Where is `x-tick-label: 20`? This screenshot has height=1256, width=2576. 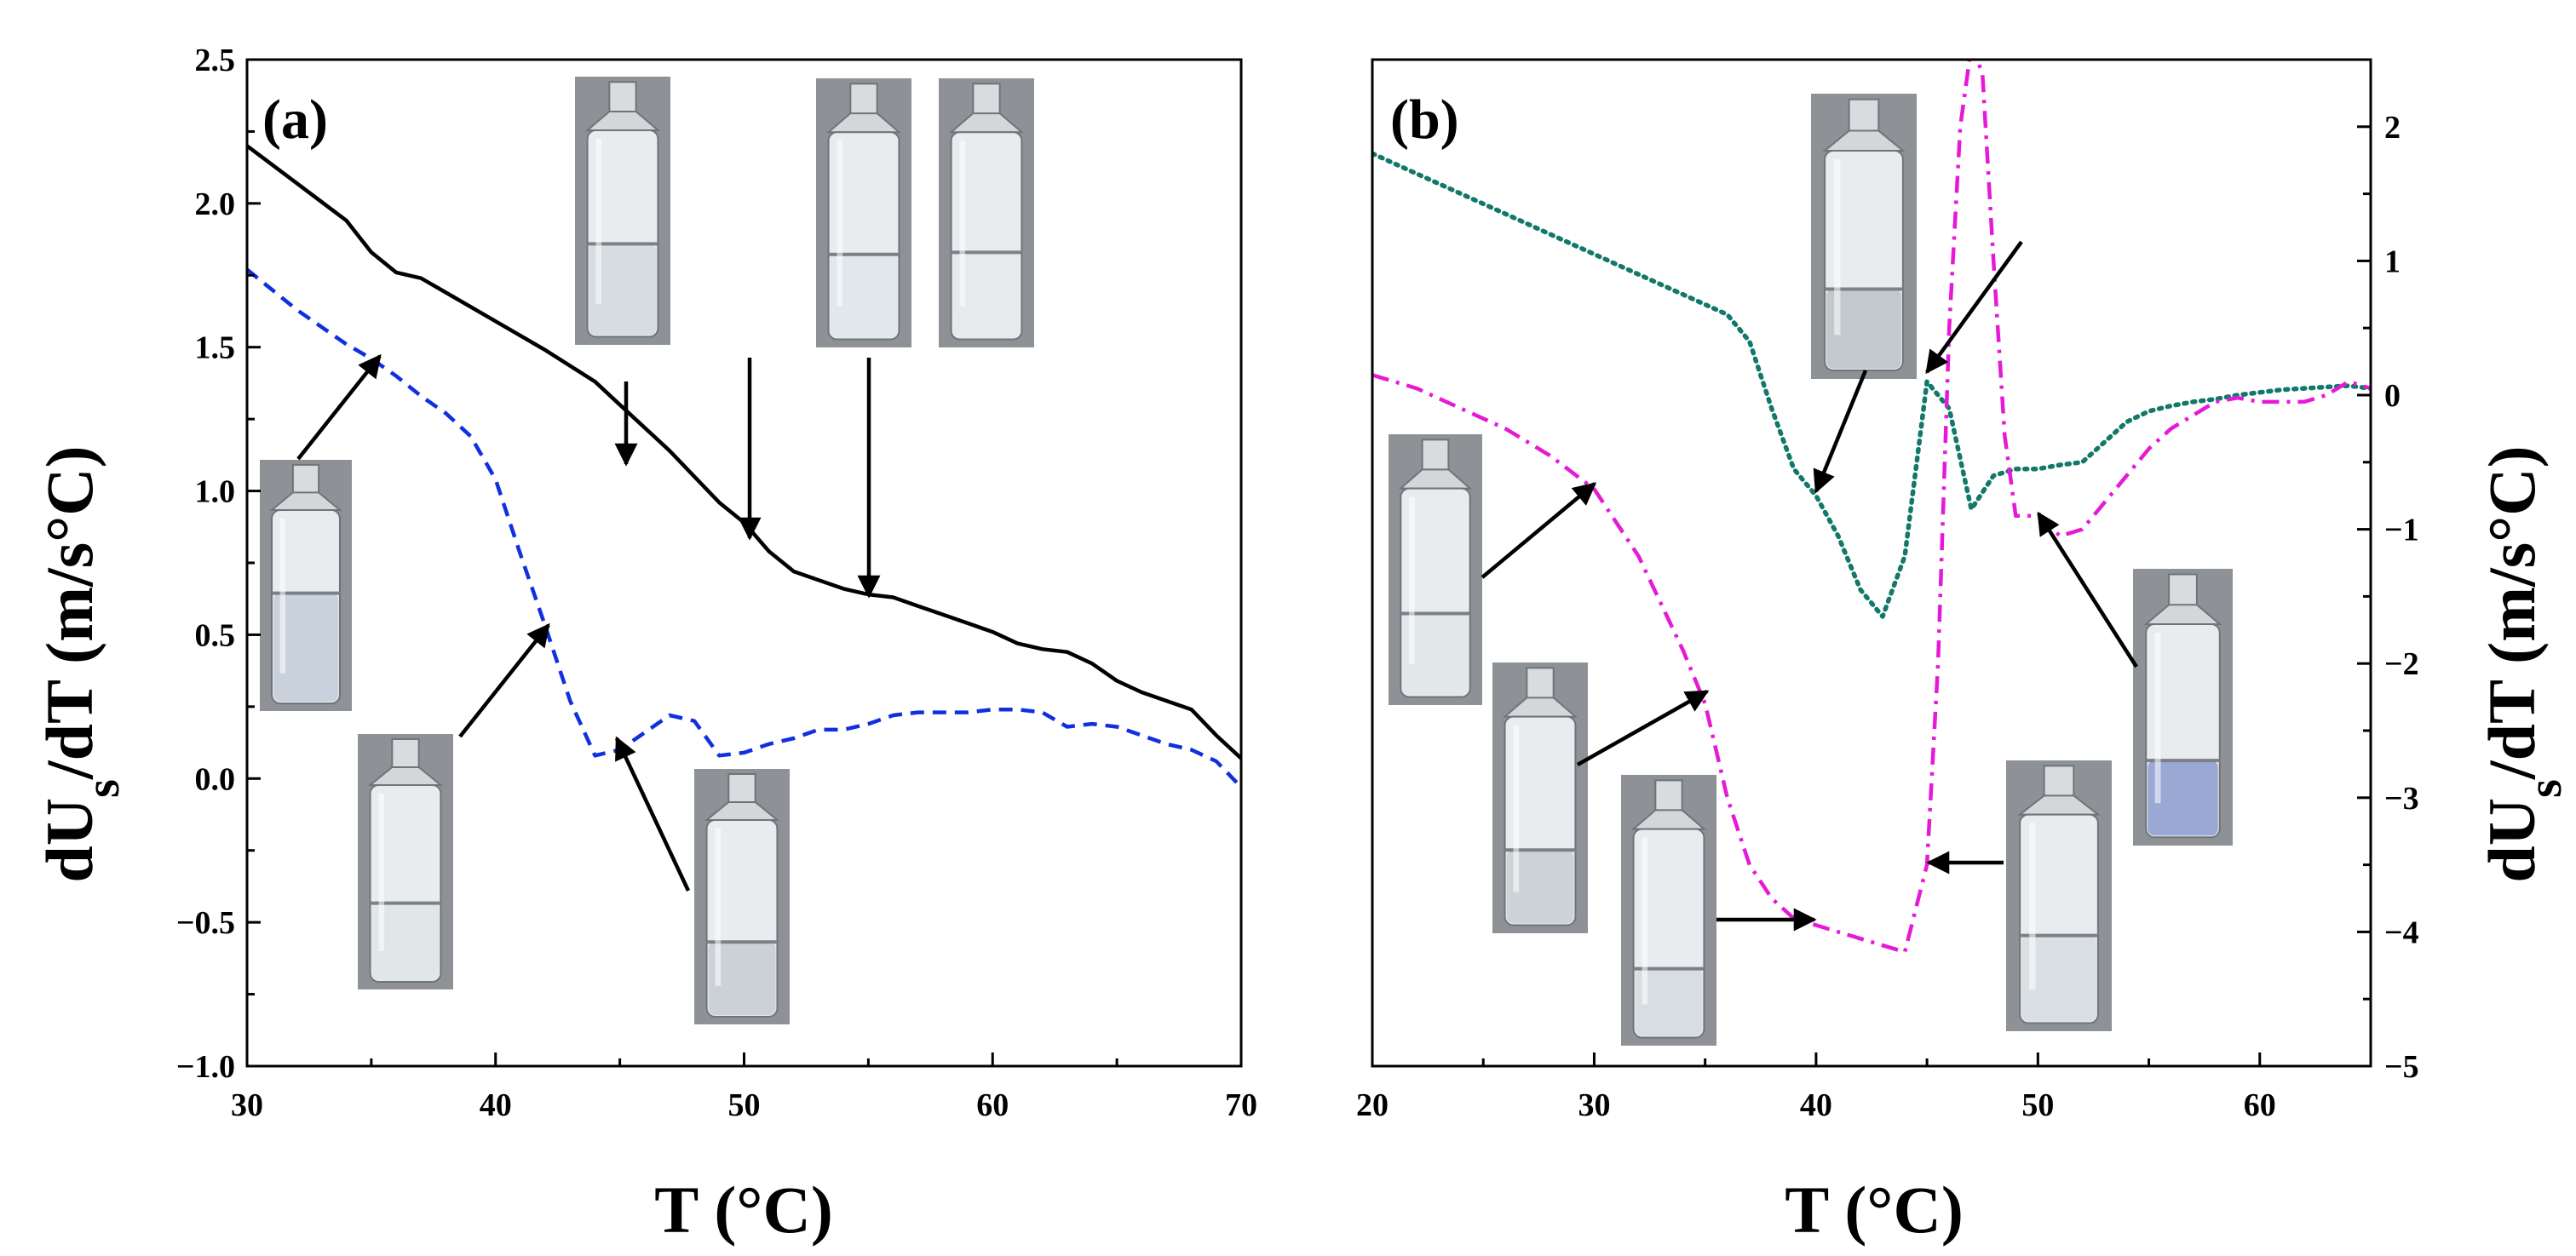 x-tick-label: 20 is located at coordinates (1373, 1105).